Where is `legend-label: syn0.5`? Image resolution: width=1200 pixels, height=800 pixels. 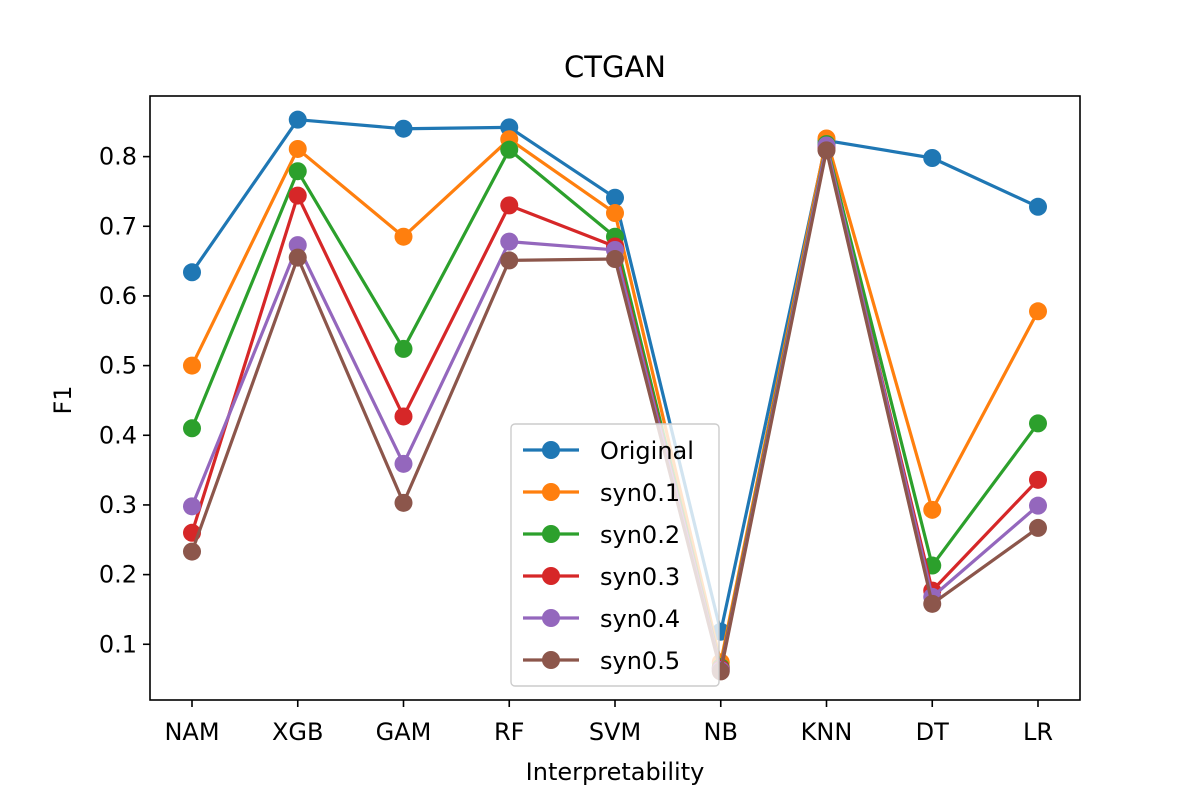 legend-label: syn0.5 is located at coordinates (640, 661).